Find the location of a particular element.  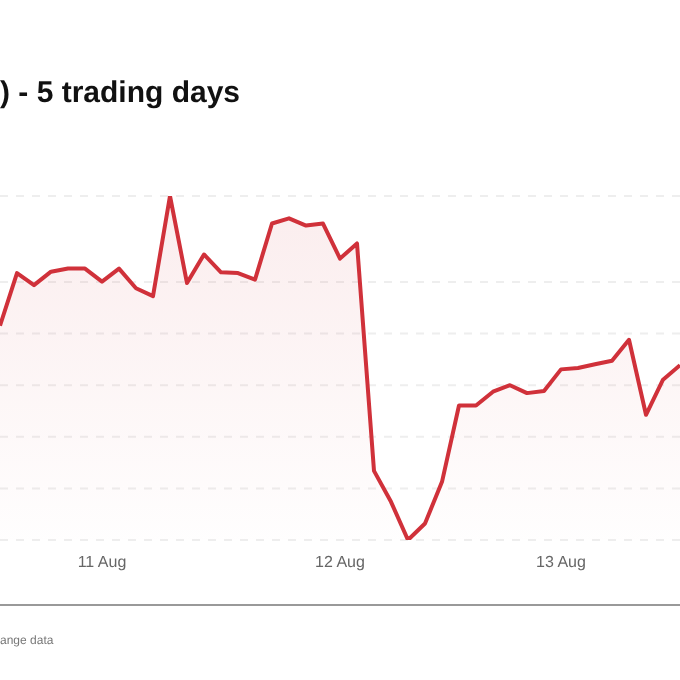

x-tick-label: 13 Aug is located at coordinates (561, 562).